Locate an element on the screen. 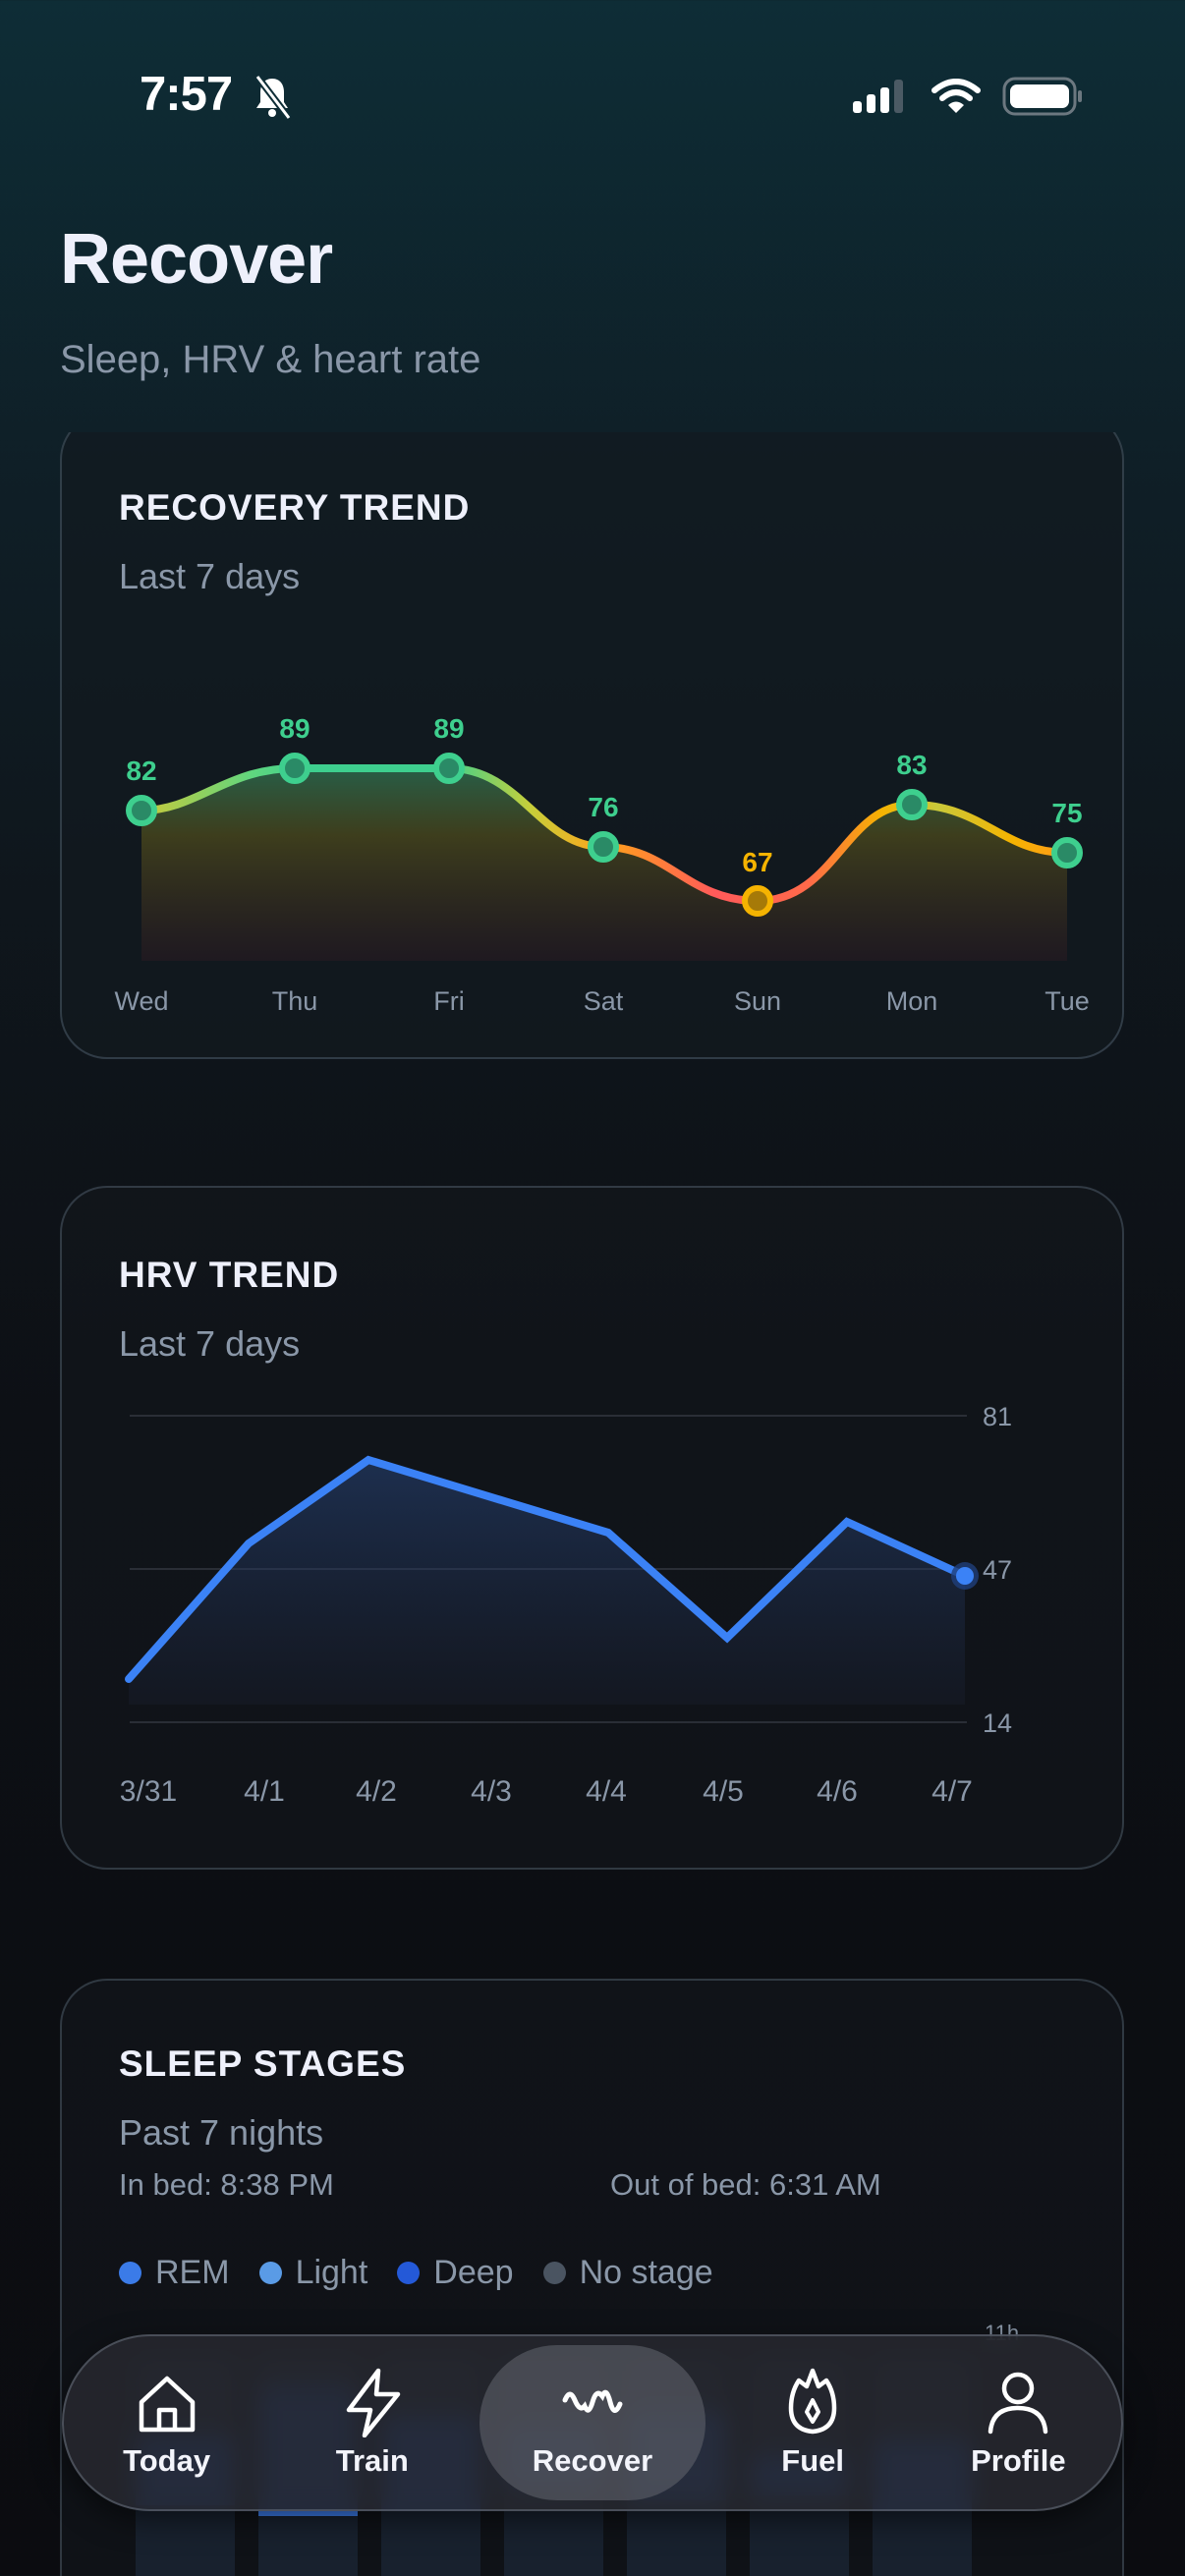  sleep-legend: REM Light Deep No stage is located at coordinates (416, 2273).